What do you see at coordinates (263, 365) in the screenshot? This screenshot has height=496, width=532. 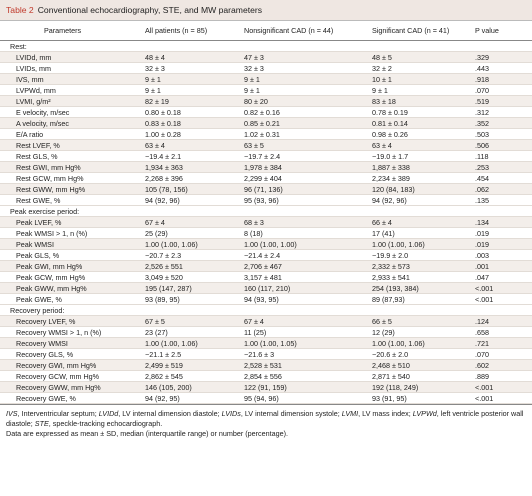 I see `cell: 2,528 ± 531` at bounding box center [263, 365].